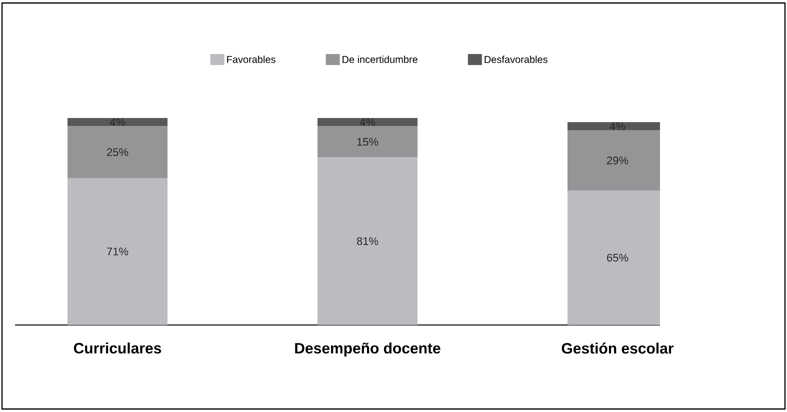 The width and height of the screenshot is (787, 412). I want to click on data-label: 71%, so click(117, 252).